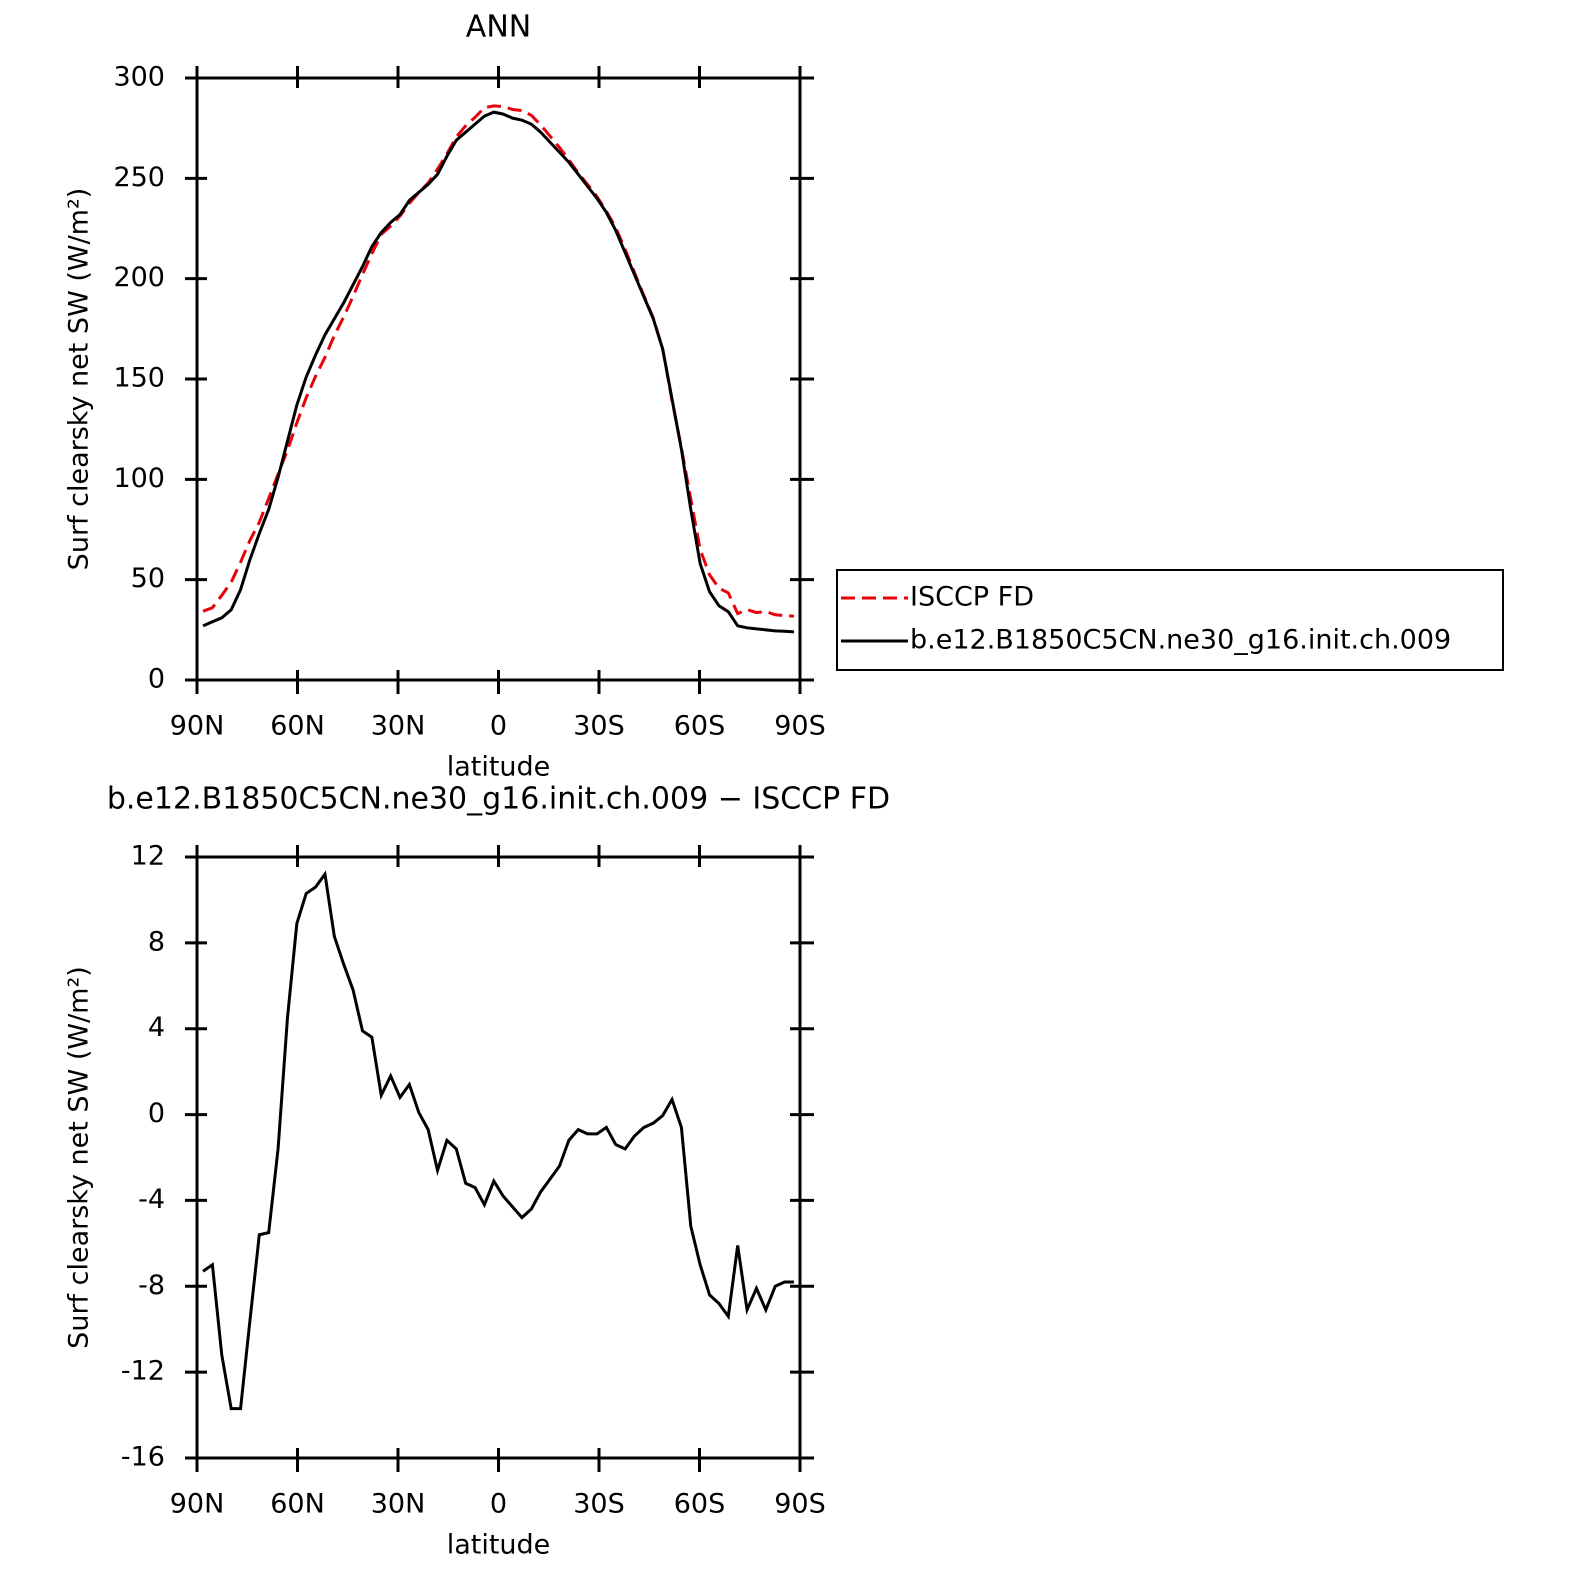 This screenshot has width=1575, height=1575. I want to click on y-tick-label: 100, so click(139, 478).